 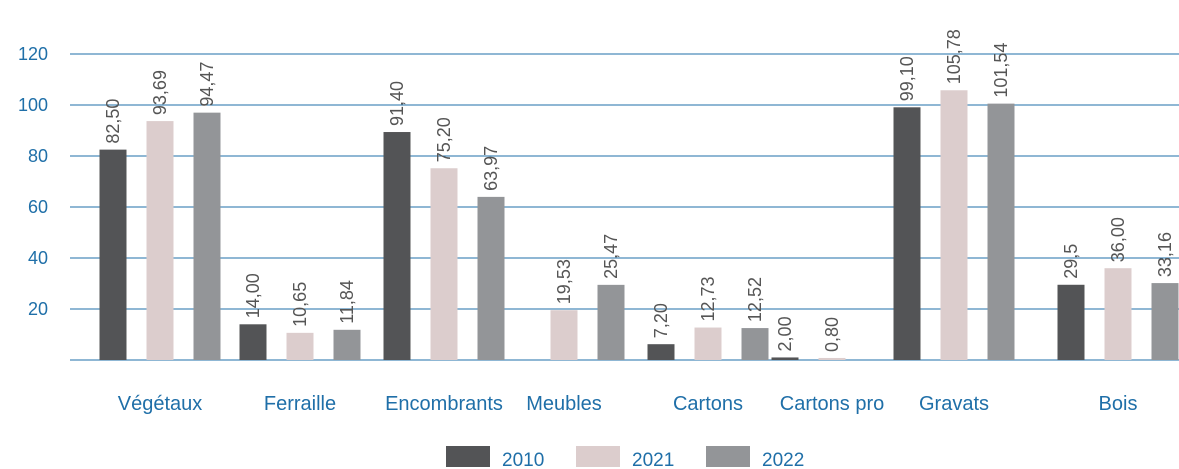 I want to click on legend: 2010 2021 2022, so click(x=625, y=457).